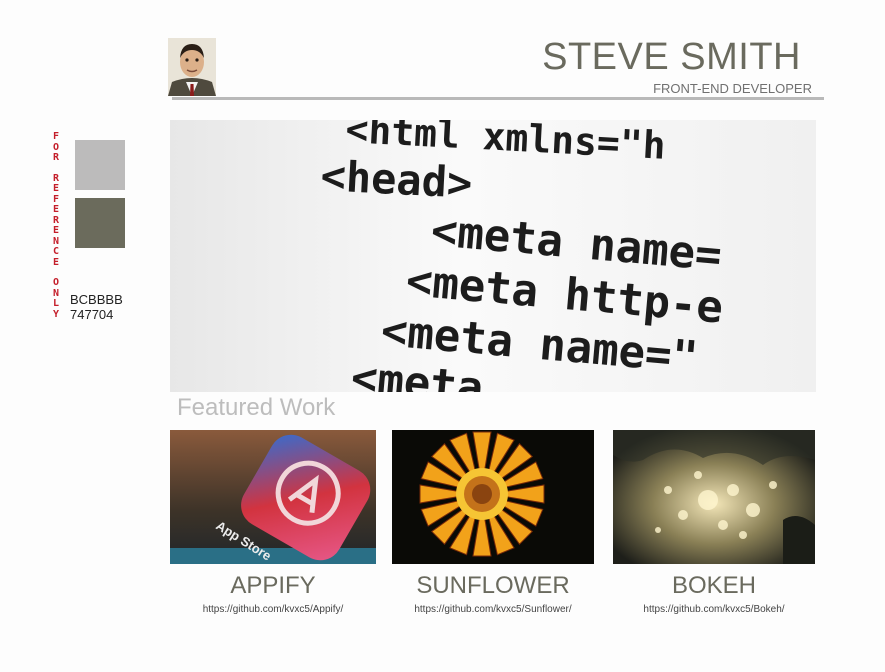 Image resolution: width=885 pixels, height=672 pixels. I want to click on header-divider, so click(498, 98).